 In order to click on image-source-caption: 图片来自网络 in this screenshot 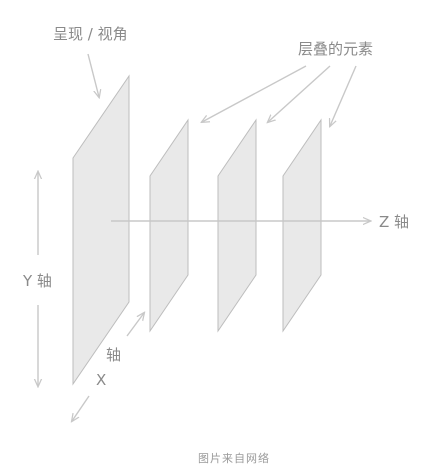, I will do `click(234, 458)`.